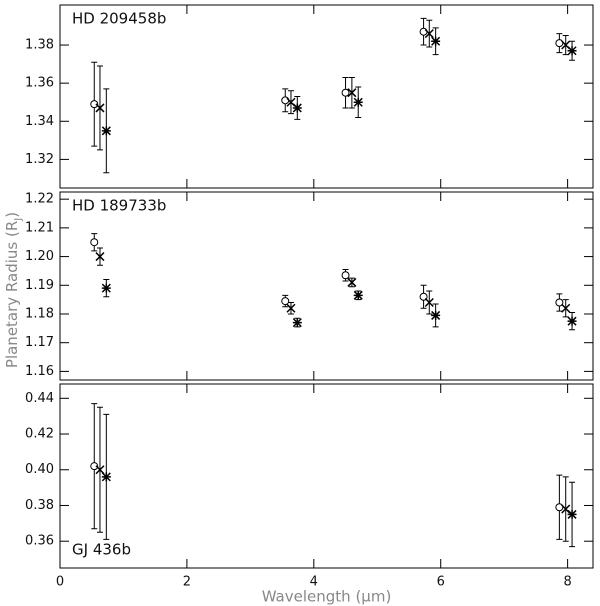  I want to click on y-tick-label: 1.21, so click(39, 227).